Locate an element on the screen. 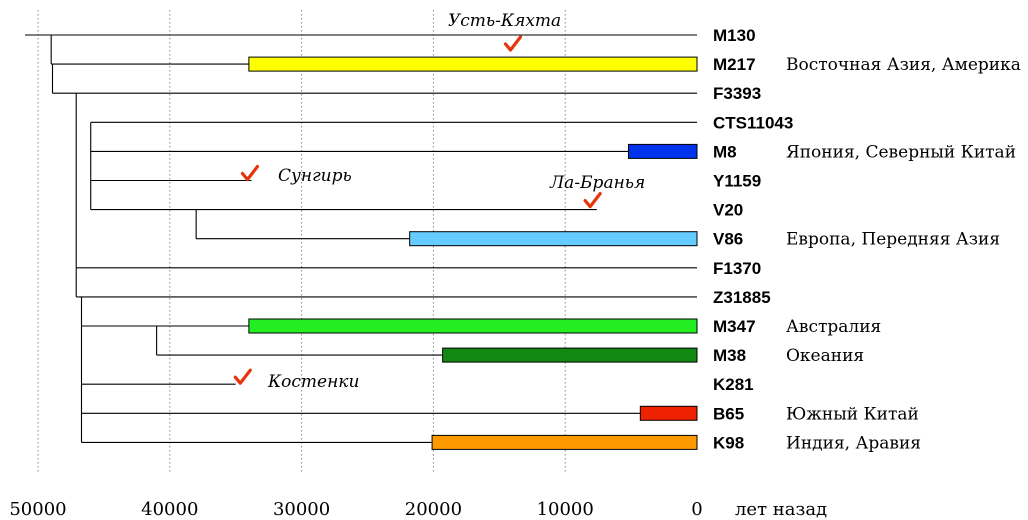 The width and height of the screenshot is (1028, 520). haplogroup-CTS11043: CTS11043 is located at coordinates (753, 122).